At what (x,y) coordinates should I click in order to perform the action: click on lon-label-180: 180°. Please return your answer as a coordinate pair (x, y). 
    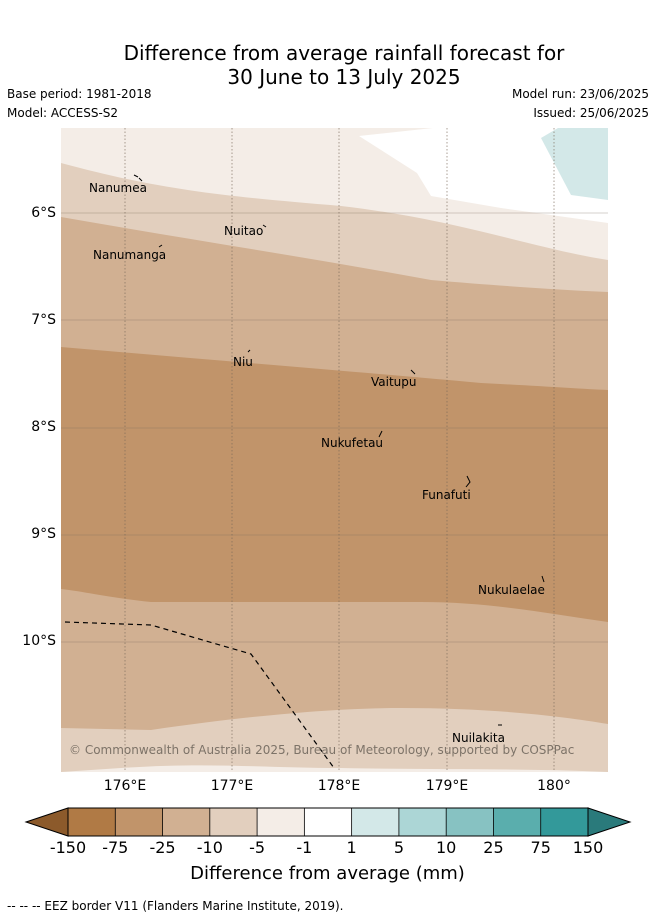
    Looking at the image, I should click on (554, 786).